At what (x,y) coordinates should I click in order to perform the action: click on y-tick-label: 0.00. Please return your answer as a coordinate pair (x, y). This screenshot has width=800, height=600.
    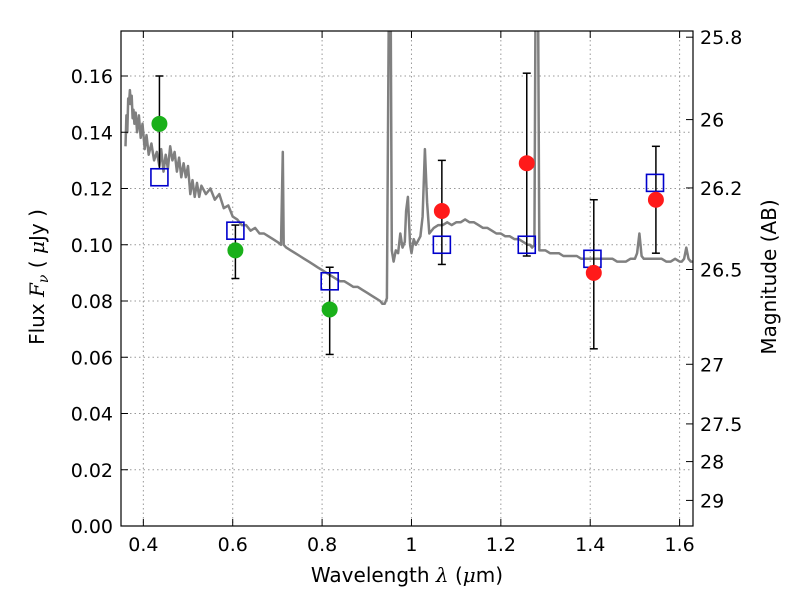
    Looking at the image, I should click on (92, 527).